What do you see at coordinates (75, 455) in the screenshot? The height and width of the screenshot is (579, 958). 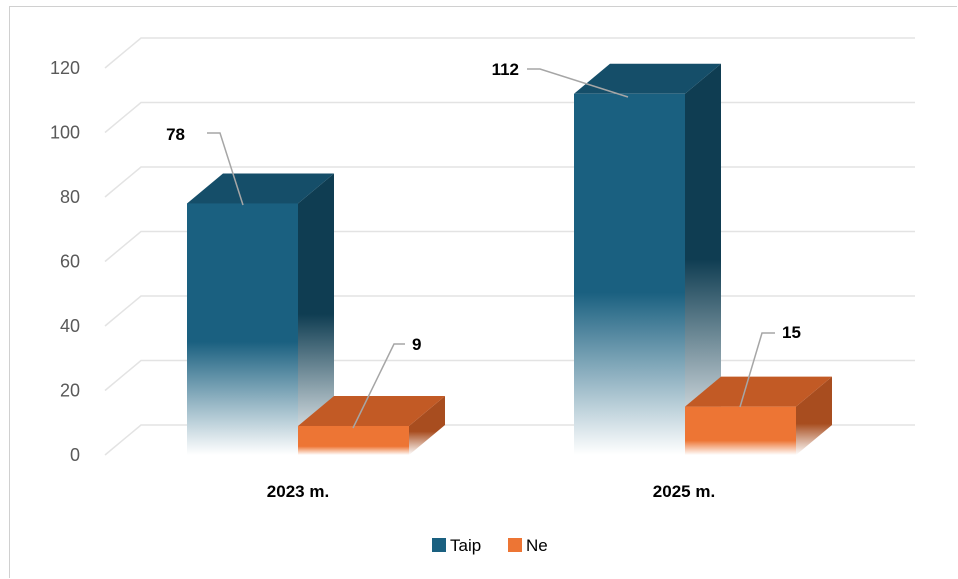 I see `y-tick-label: 0` at bounding box center [75, 455].